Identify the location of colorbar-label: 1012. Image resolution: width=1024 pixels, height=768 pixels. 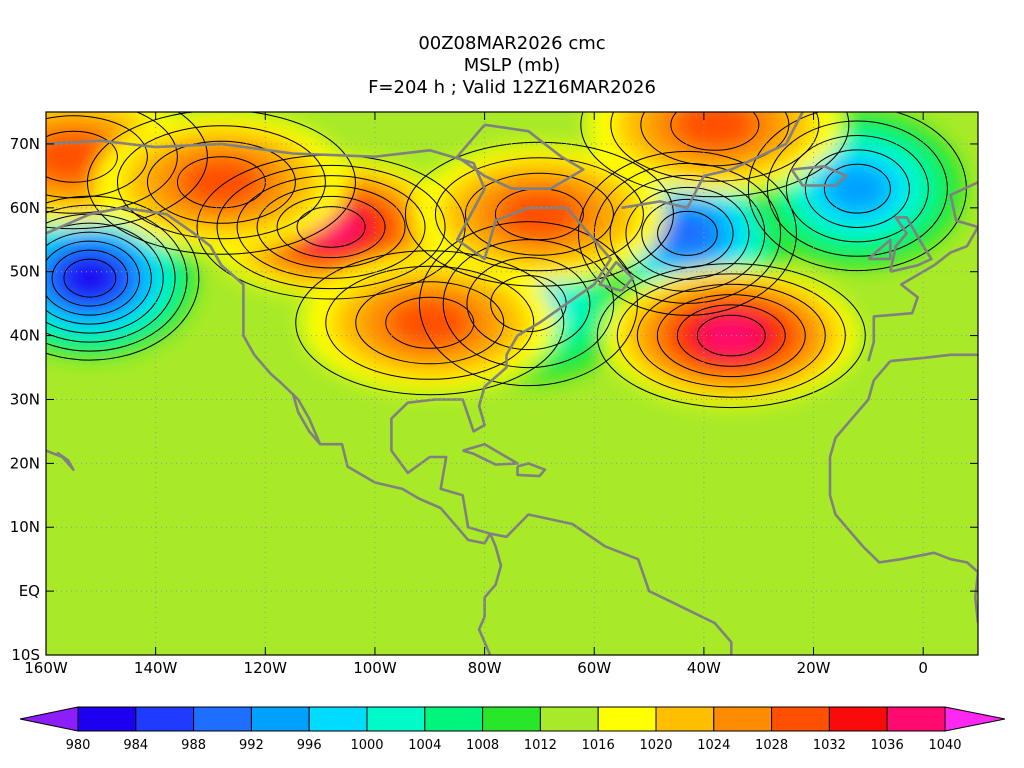
(540, 745).